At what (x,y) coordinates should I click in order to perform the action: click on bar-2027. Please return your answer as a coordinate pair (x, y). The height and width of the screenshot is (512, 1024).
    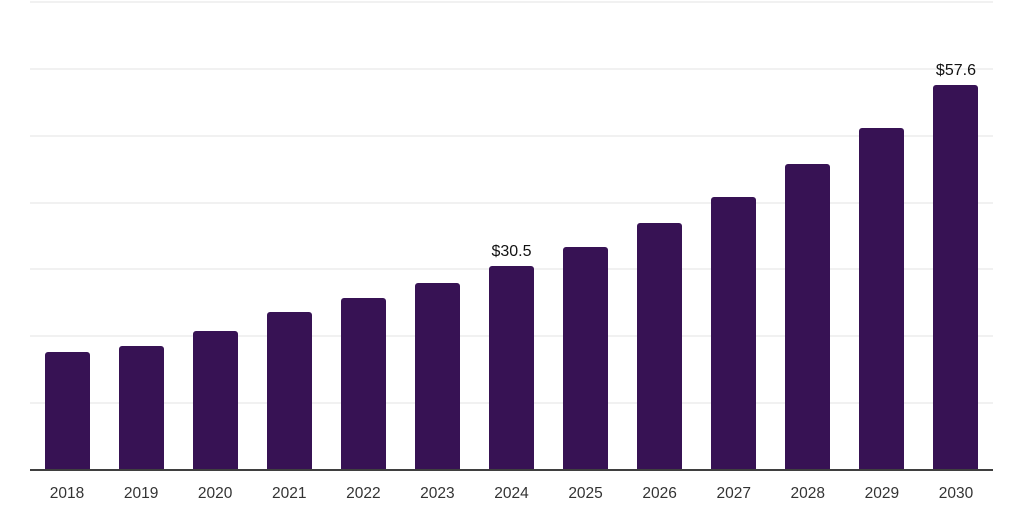
    Looking at the image, I should click on (734, 333).